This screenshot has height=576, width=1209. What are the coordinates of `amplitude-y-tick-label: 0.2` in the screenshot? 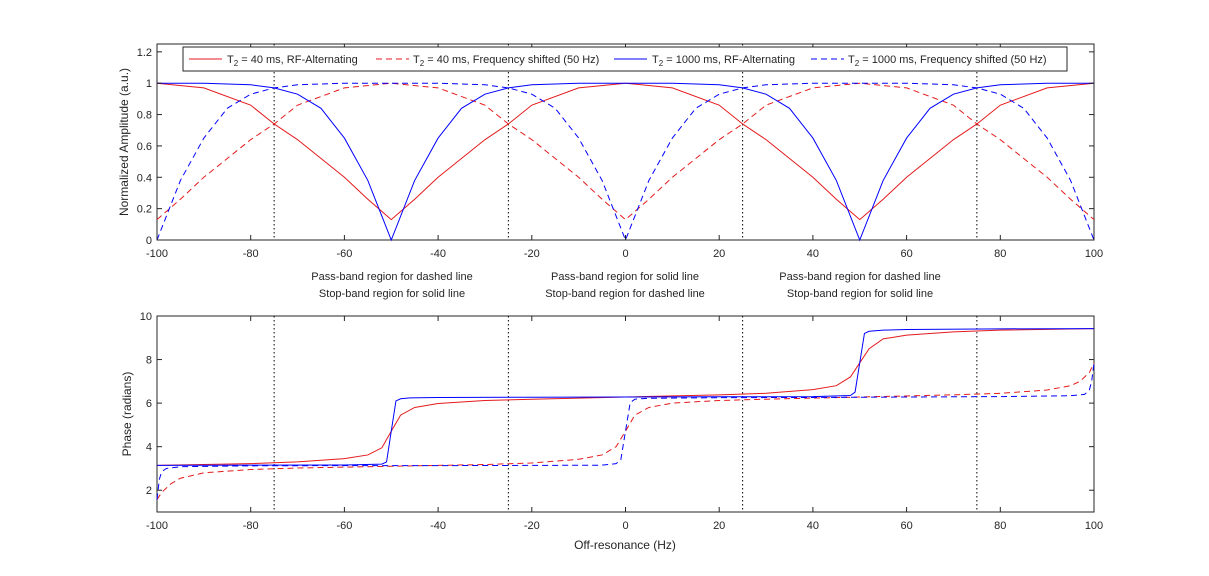 It's located at (144, 210).